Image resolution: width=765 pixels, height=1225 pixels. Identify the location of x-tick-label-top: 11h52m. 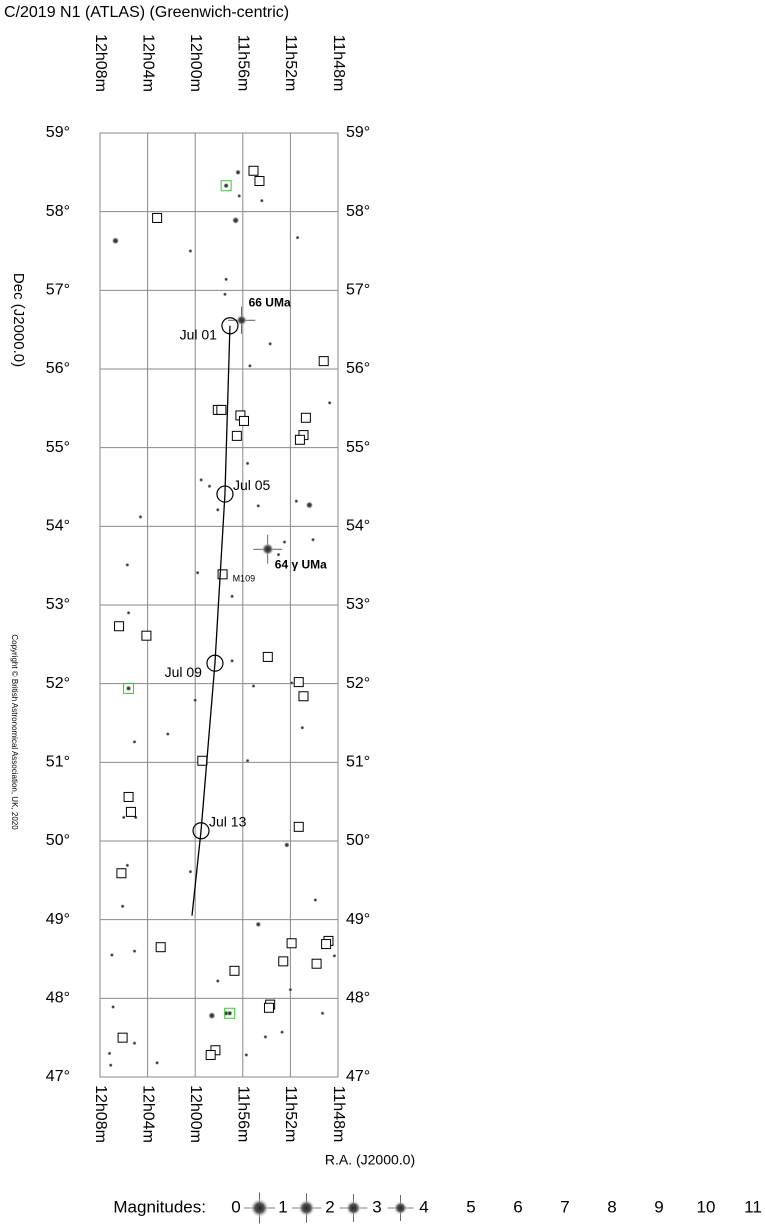
(290, 63).